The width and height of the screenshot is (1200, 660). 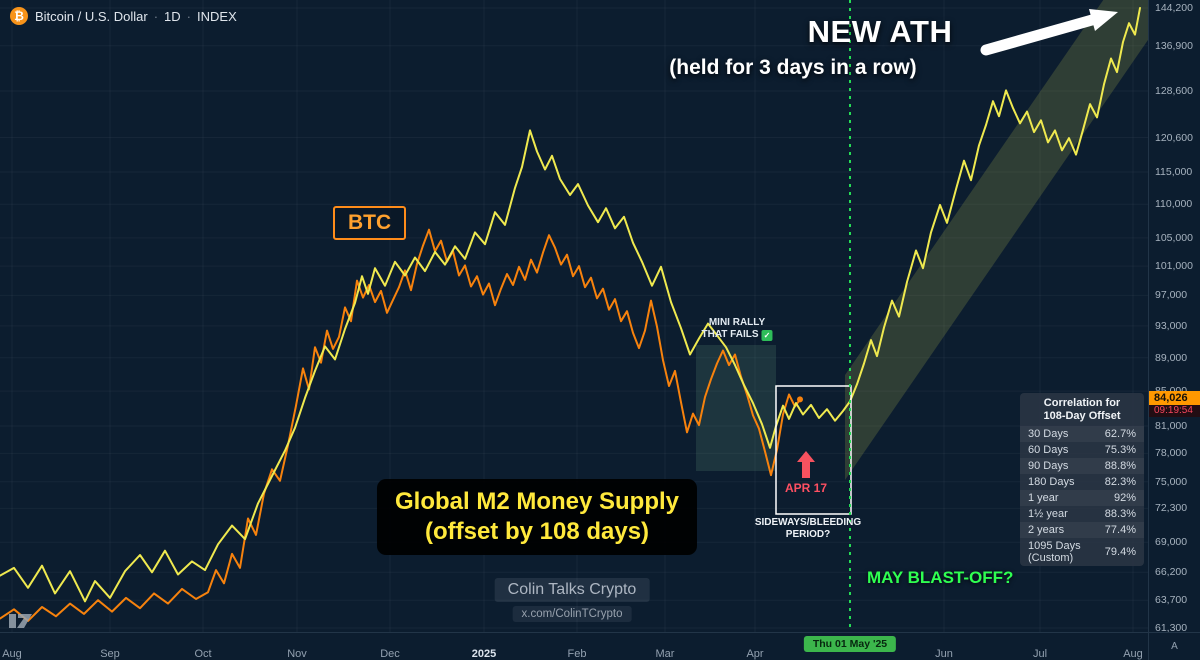 I want to click on price-axis-label: 101,000, so click(x=1174, y=266).